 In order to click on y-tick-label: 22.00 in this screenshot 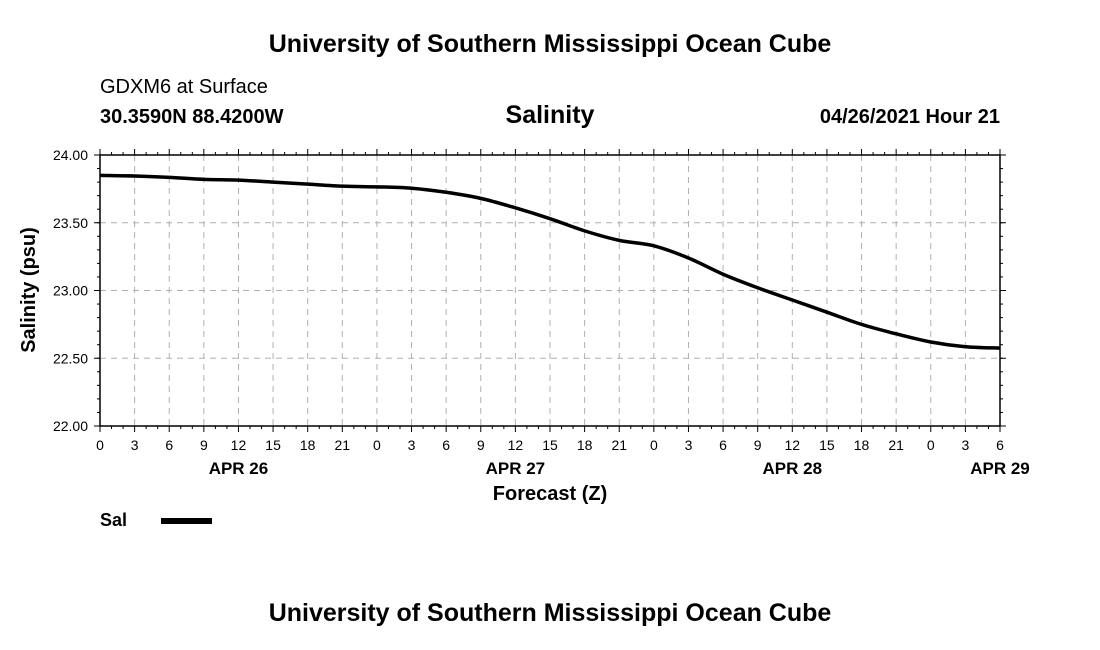, I will do `click(70, 426)`.